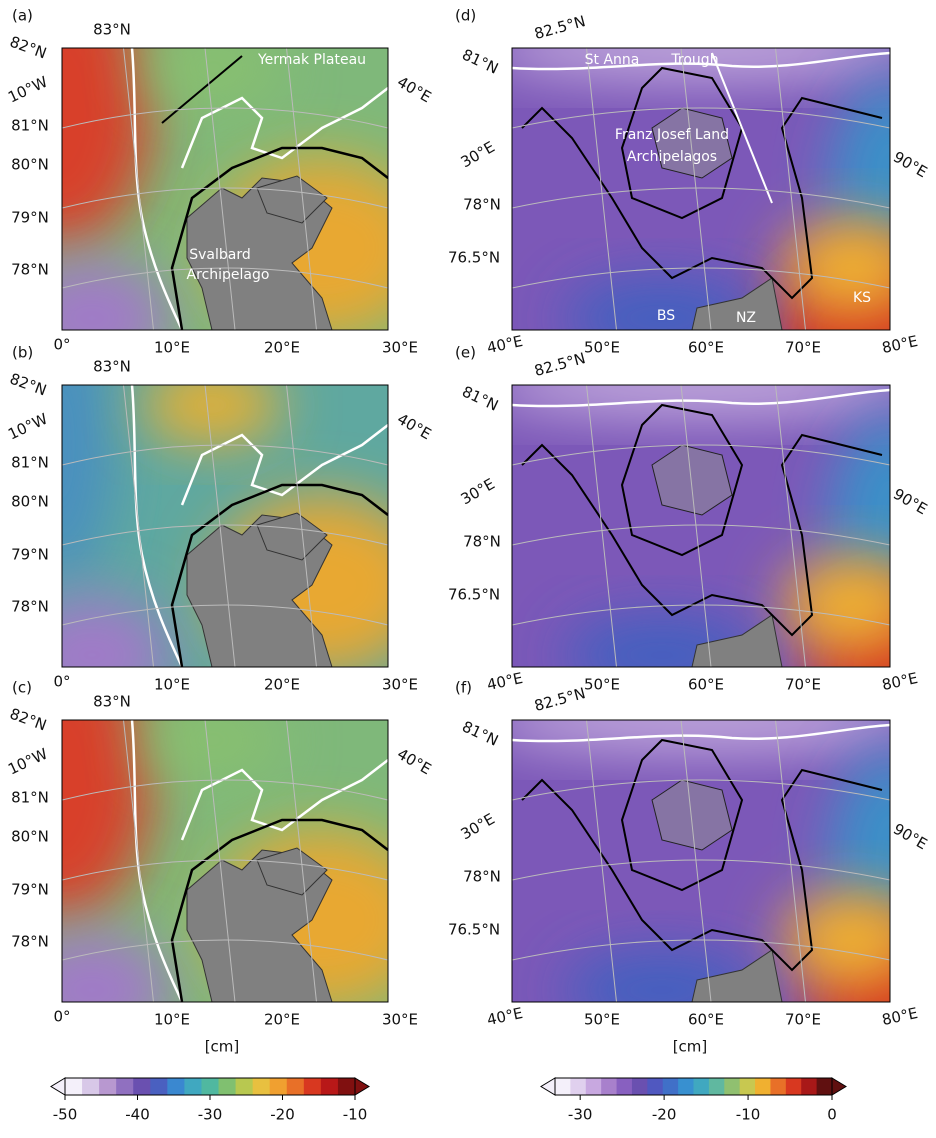 This screenshot has width=936, height=1138. What do you see at coordinates (22, 688) in the screenshot?
I see `panel-label: (c)` at bounding box center [22, 688].